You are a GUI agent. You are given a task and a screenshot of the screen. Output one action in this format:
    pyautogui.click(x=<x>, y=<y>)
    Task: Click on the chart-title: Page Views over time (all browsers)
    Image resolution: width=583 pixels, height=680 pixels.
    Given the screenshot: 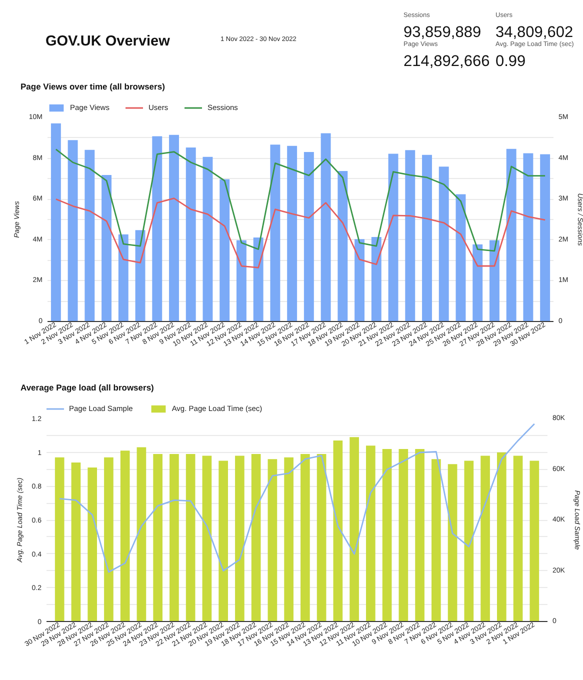 What is the action you would take?
    pyautogui.click(x=93, y=87)
    